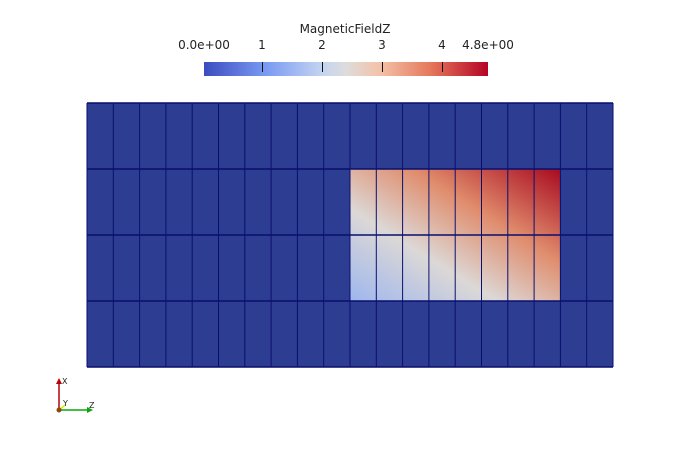 The image size is (700, 471). Describe the element at coordinates (59, 410) in the screenshot. I see `axes-origin` at that location.